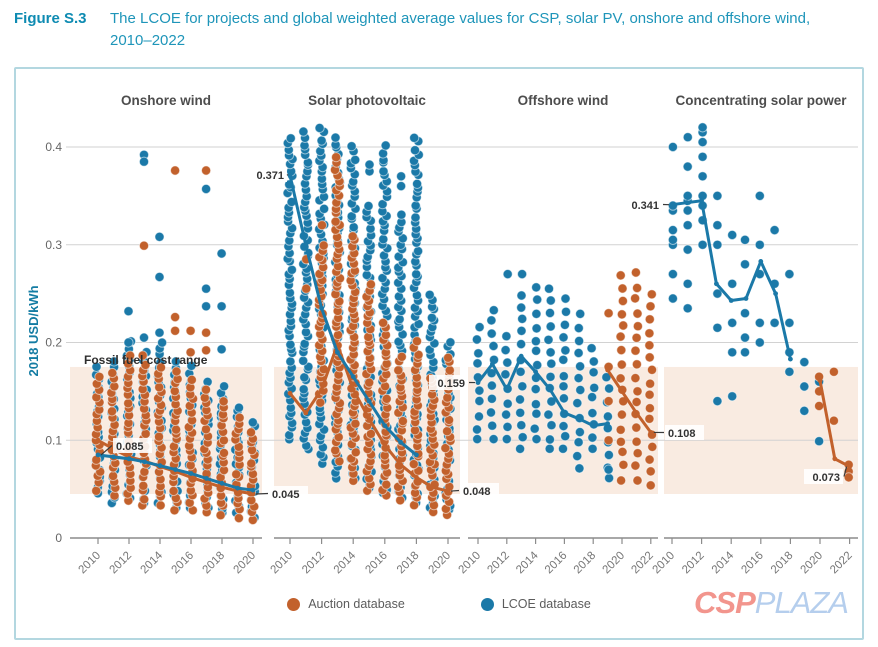  I want to click on legend-item-lcoe: LCOE database, so click(535, 604).